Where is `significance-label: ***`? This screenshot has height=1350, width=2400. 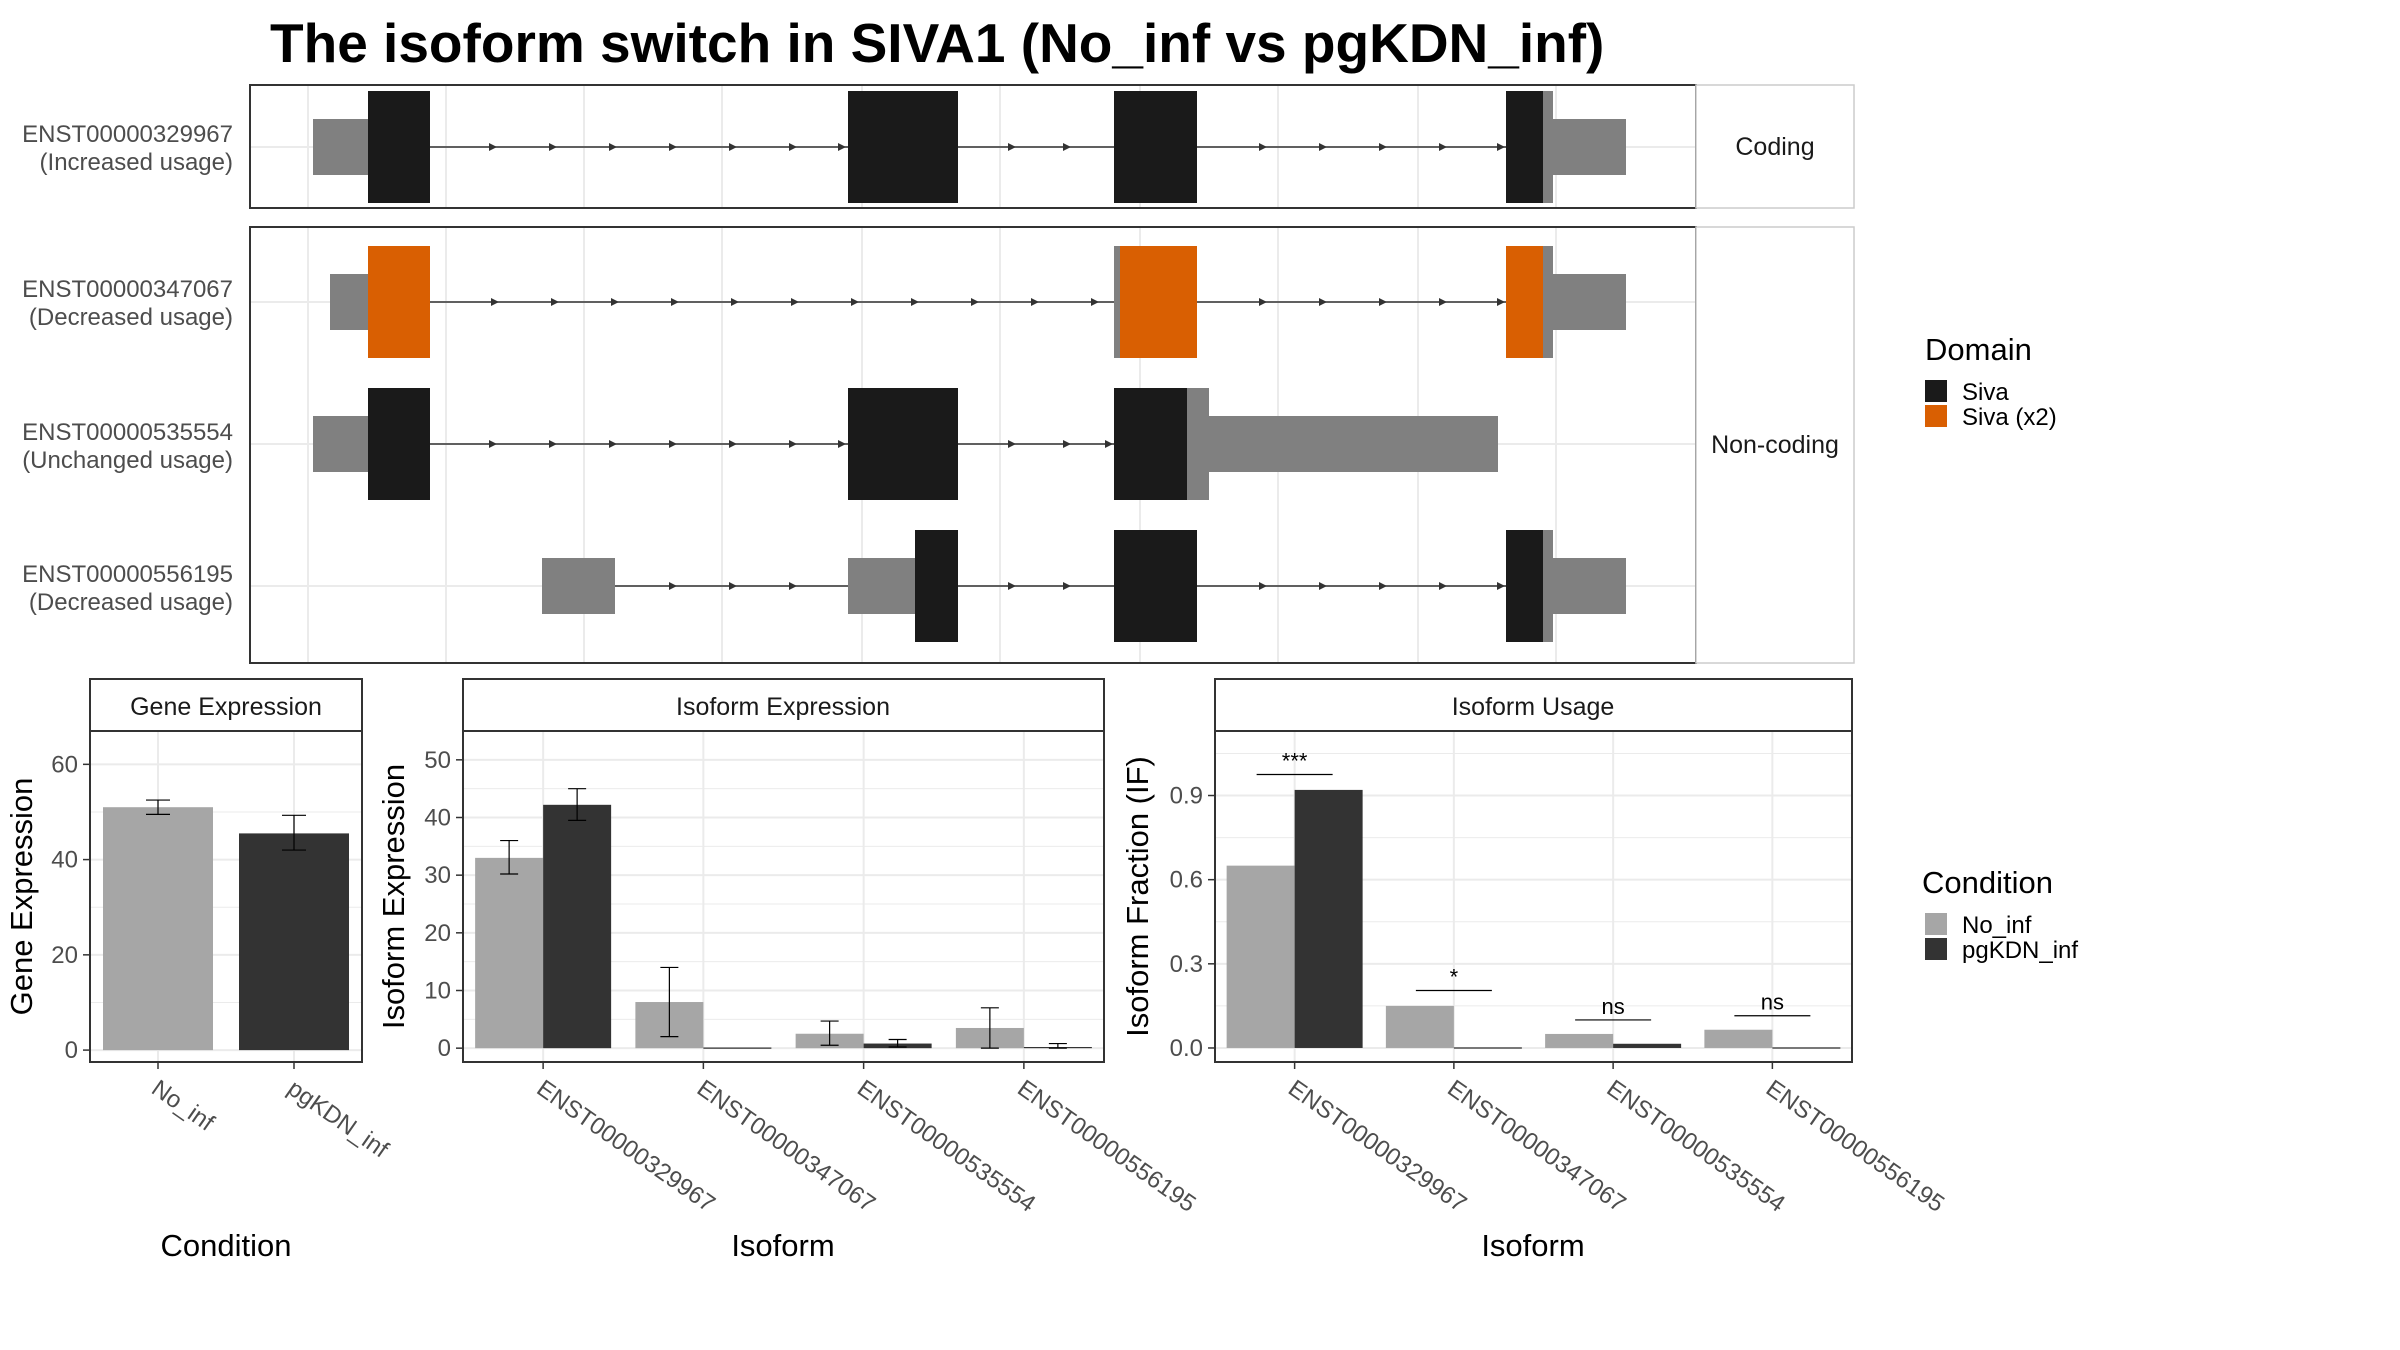 significance-label: *** is located at coordinates (1295, 760).